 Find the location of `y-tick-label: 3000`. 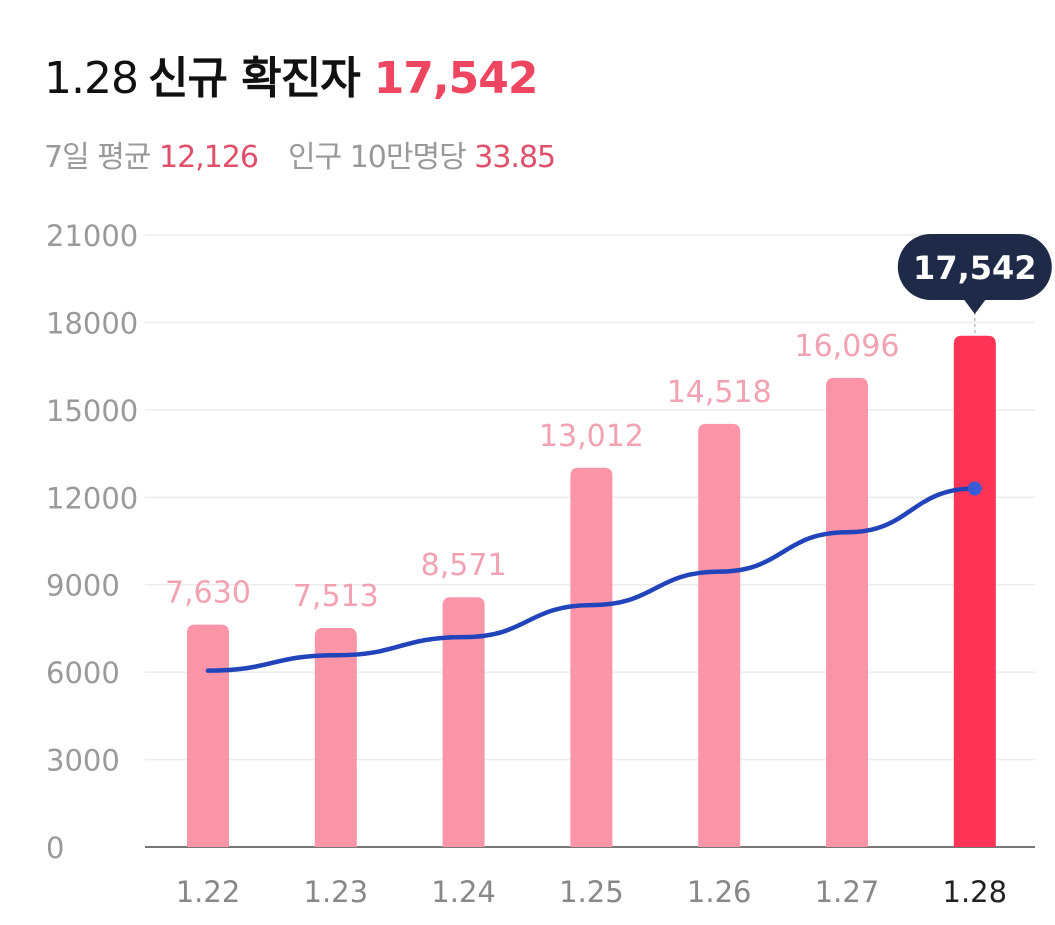

y-tick-label: 3000 is located at coordinates (83, 761).